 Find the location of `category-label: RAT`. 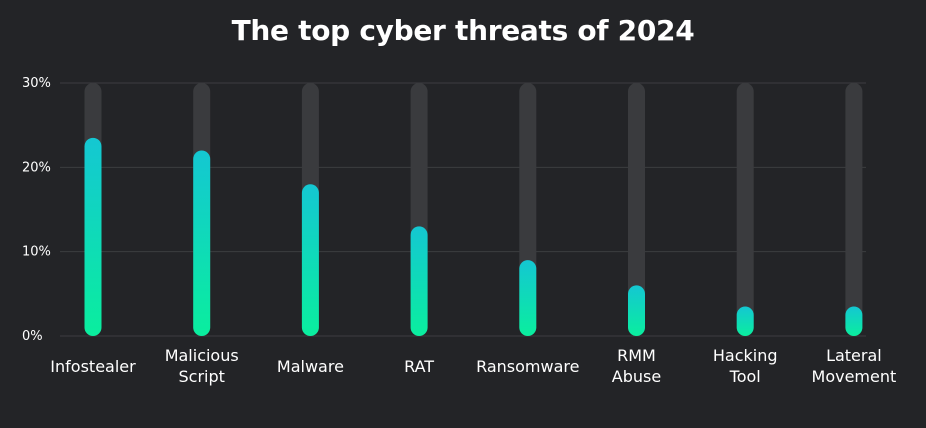

category-label: RAT is located at coordinates (419, 366).